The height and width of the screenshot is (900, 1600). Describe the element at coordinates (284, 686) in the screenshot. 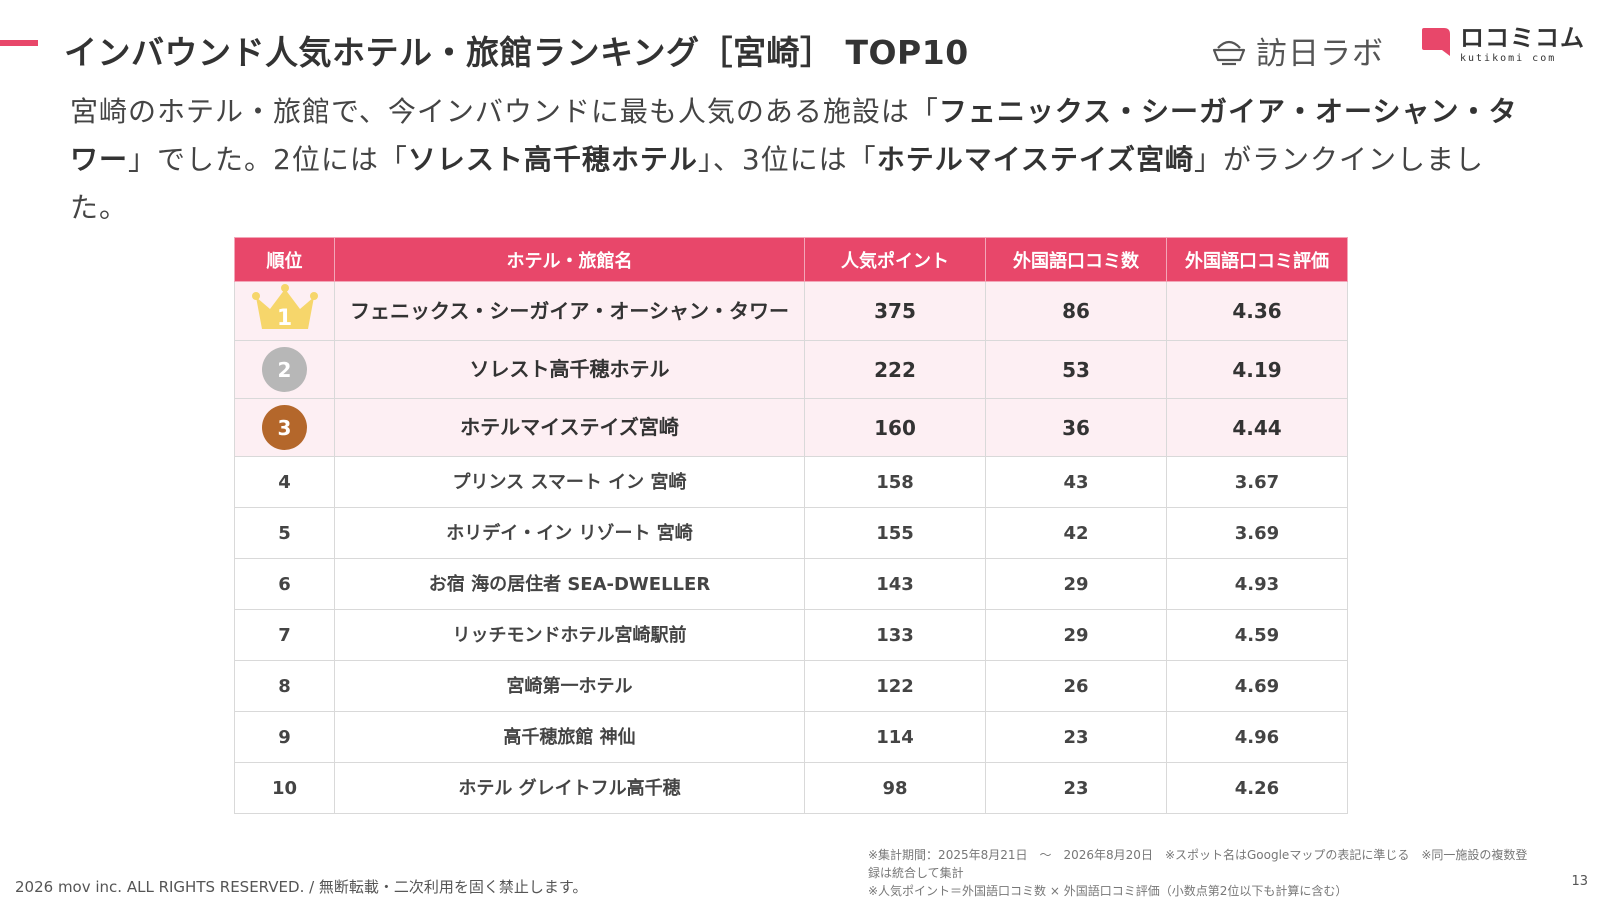

I see `rank-cell: 8` at that location.